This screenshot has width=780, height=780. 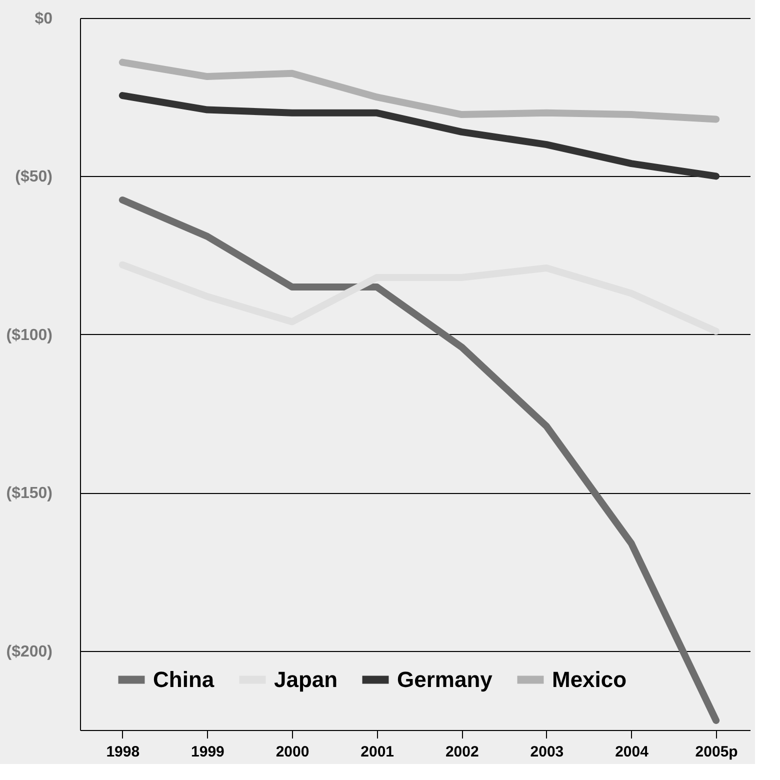 What do you see at coordinates (632, 752) in the screenshot?
I see `x-tick-label: 2004` at bounding box center [632, 752].